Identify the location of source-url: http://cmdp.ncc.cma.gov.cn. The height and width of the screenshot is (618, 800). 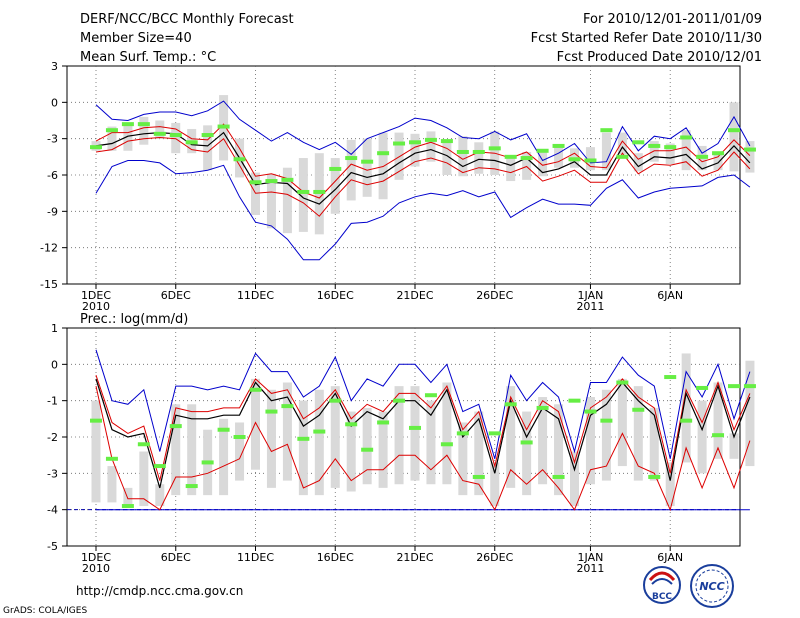
(159, 591).